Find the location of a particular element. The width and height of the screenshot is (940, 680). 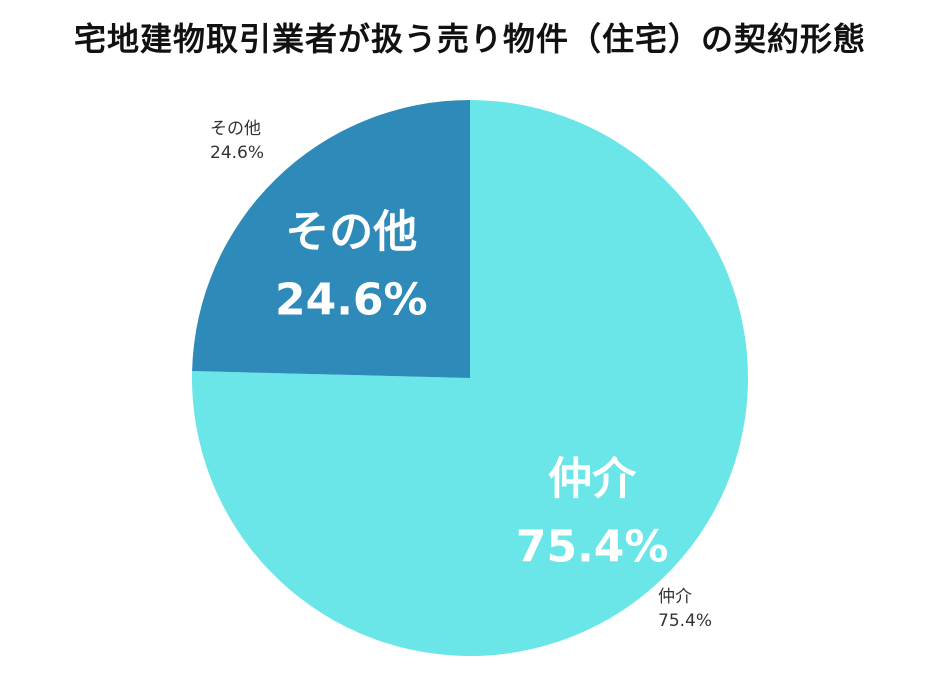

slice-inner-value-2: 24.6% is located at coordinates (351, 299).